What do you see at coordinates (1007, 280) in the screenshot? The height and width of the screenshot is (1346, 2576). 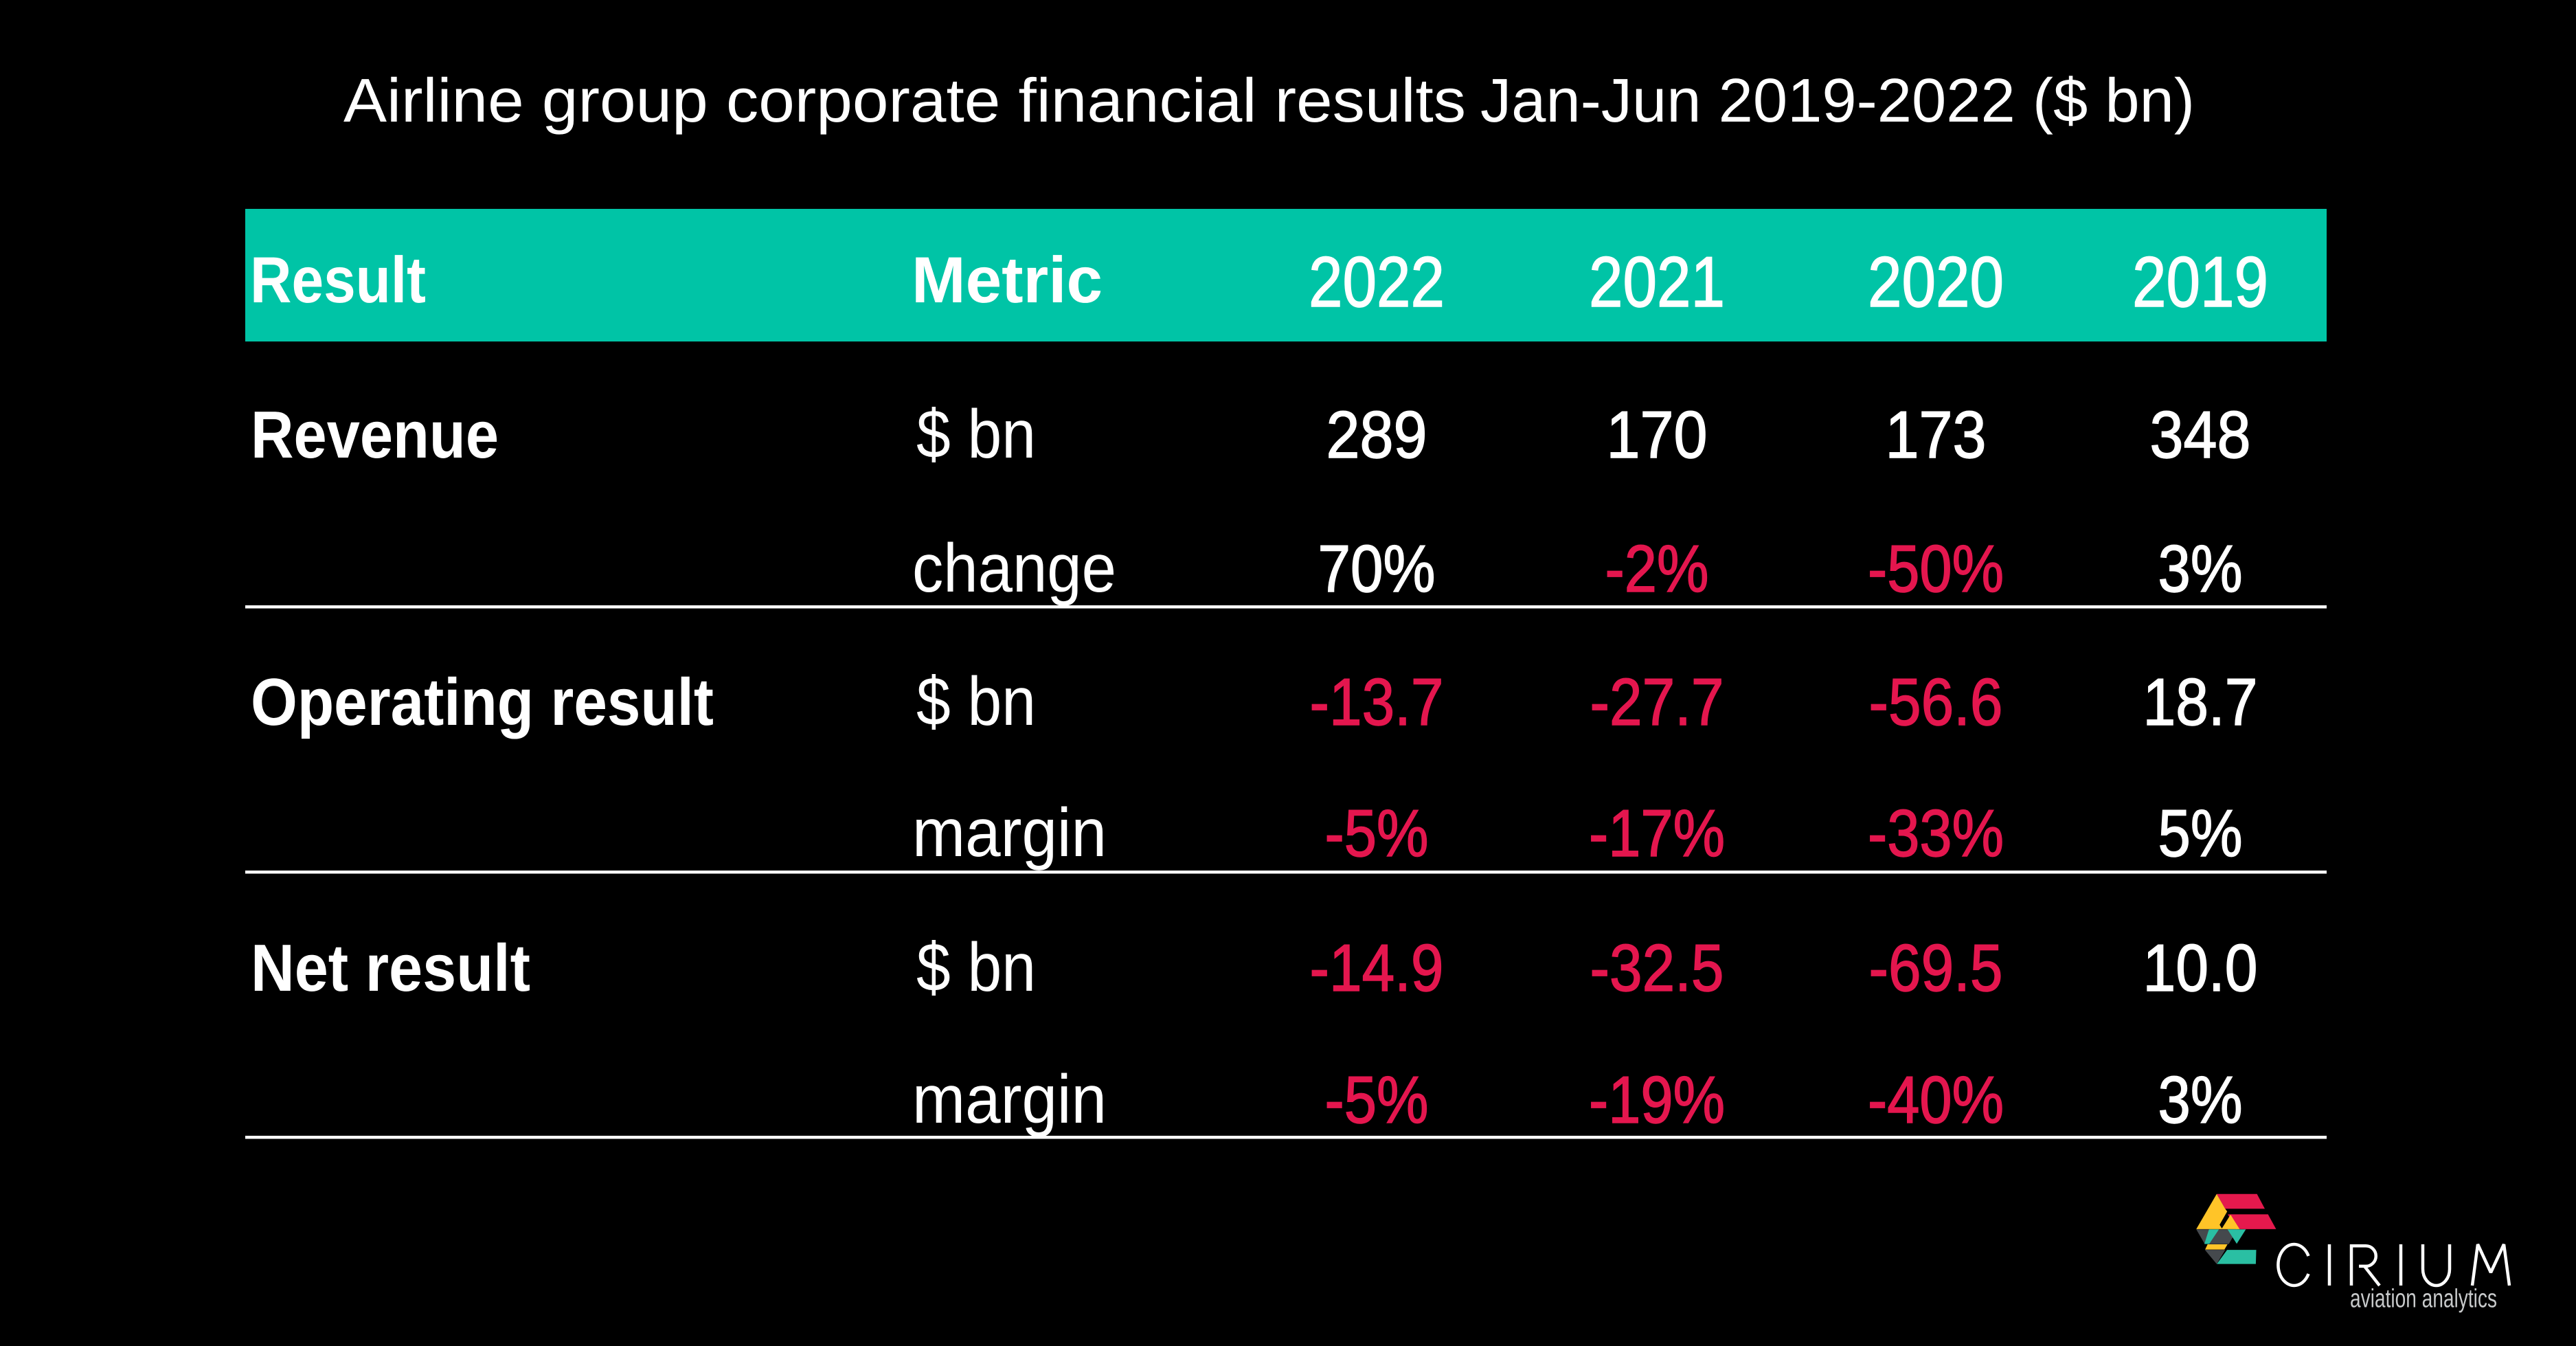 I see `svg-text: Metric` at bounding box center [1007, 280].